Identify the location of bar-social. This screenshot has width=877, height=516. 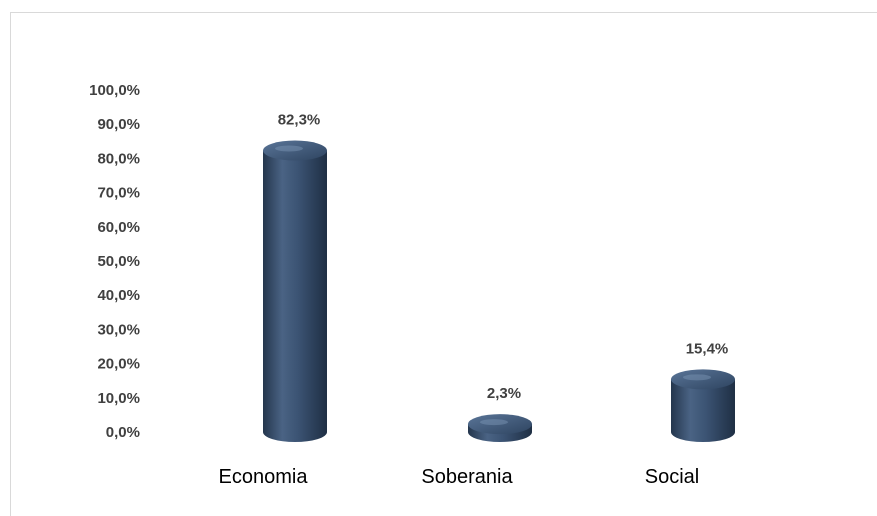
(703, 405).